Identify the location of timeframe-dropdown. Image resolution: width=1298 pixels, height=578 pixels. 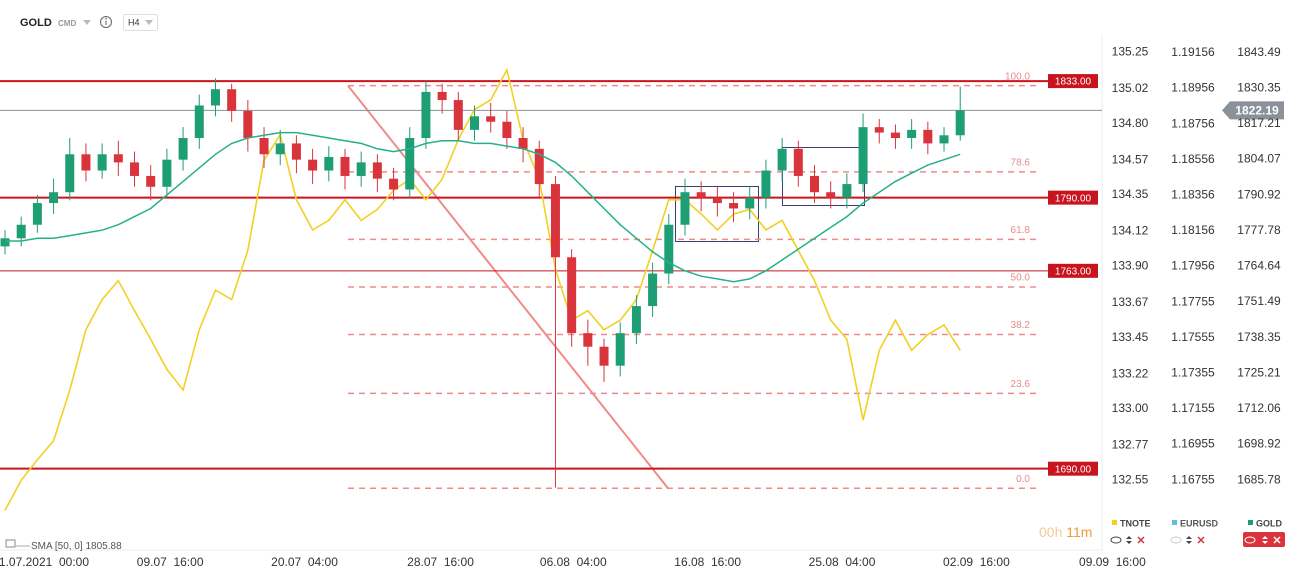
(149, 22).